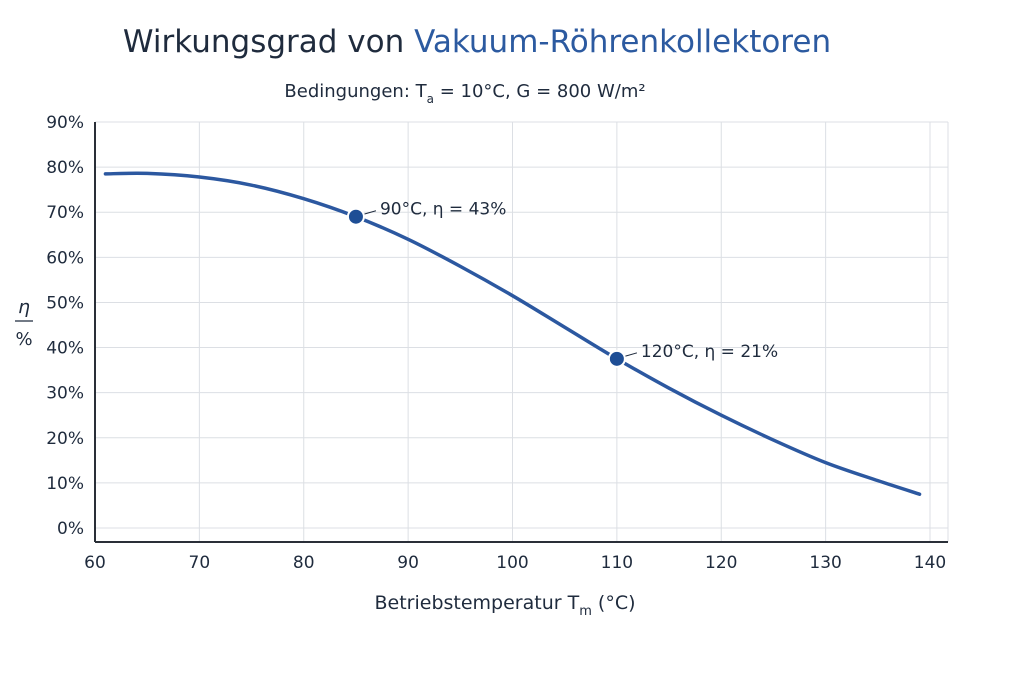  What do you see at coordinates (23, 339) in the screenshot?
I see `y-axis-label-percent: %` at bounding box center [23, 339].